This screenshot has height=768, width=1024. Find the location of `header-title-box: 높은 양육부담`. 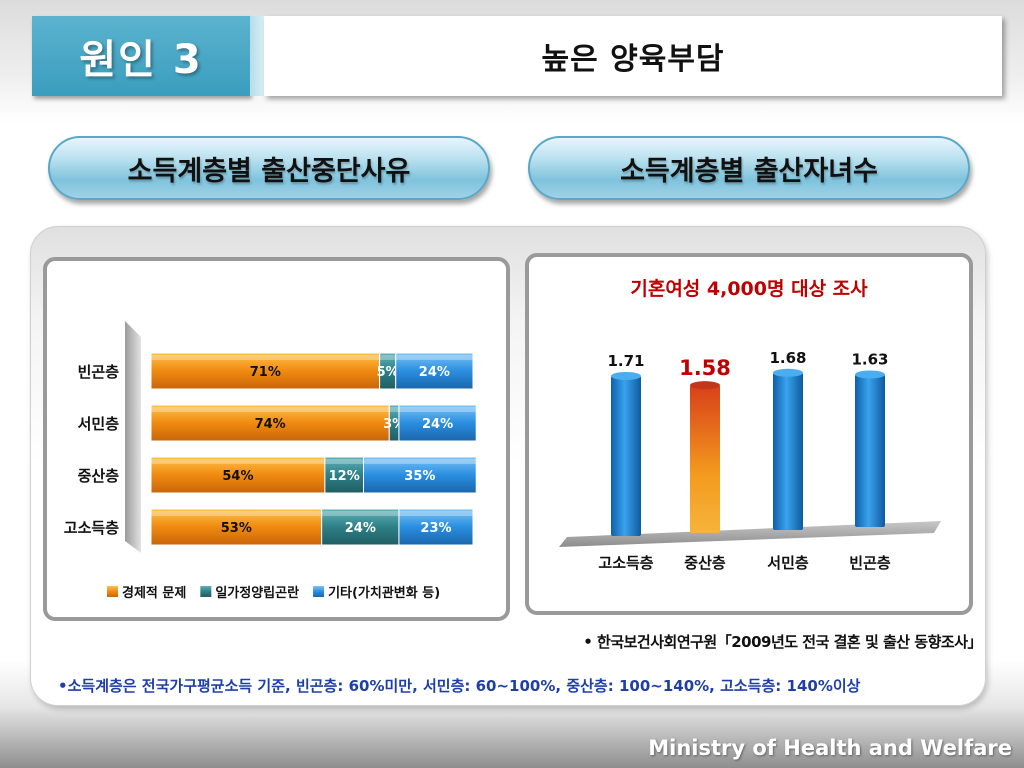

header-title-box: 높은 양육부담 is located at coordinates (633, 56).